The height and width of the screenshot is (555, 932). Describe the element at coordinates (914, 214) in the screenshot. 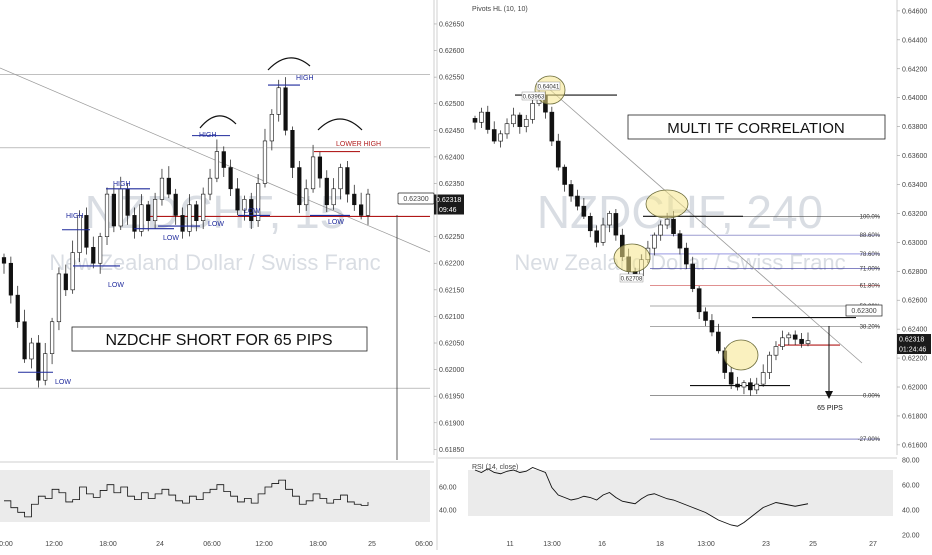

I see `right-price-tick-label: 0.63200` at that location.